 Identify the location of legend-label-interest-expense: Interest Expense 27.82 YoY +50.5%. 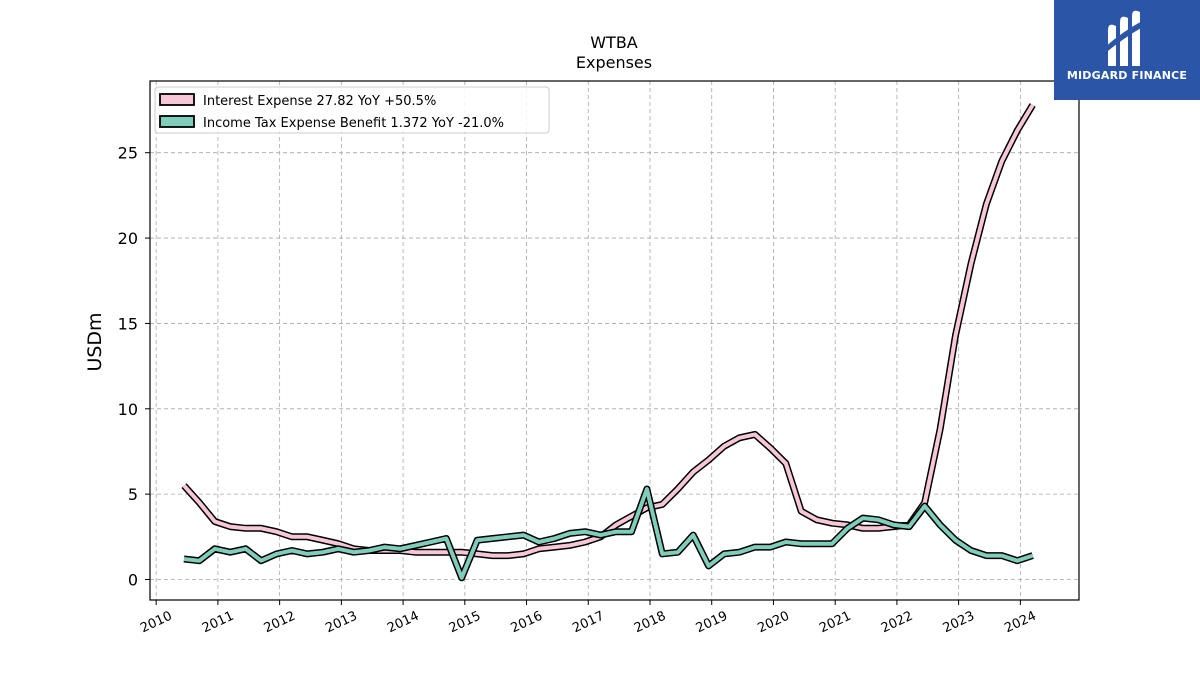
(319, 101).